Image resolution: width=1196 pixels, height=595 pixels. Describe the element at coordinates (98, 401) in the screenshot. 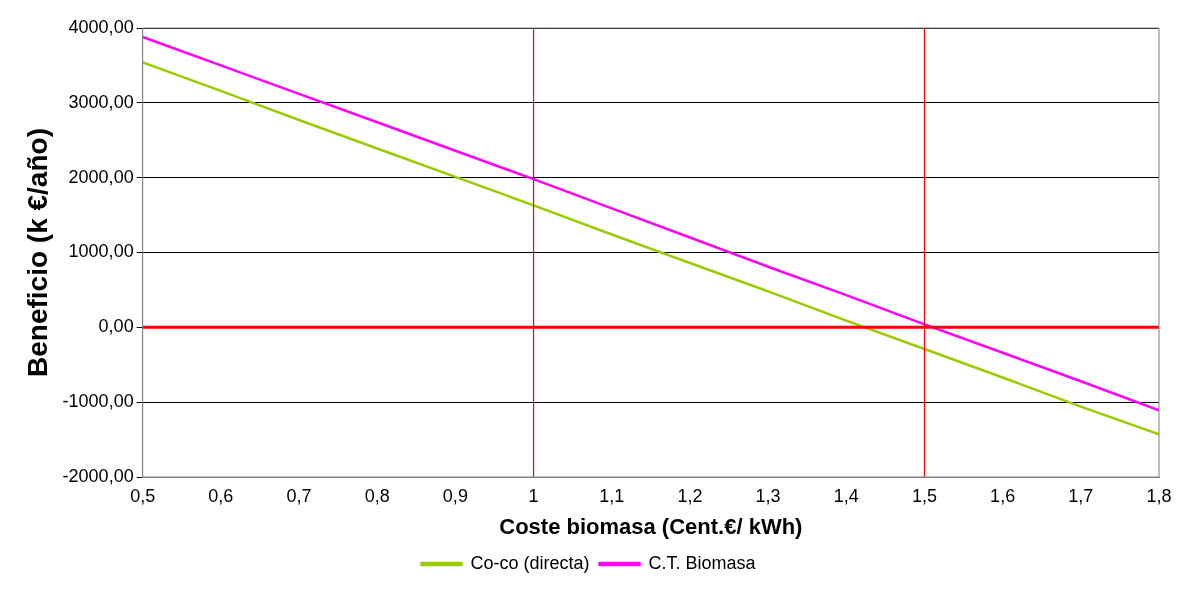

I see `y-tick-label: -1000,00` at that location.